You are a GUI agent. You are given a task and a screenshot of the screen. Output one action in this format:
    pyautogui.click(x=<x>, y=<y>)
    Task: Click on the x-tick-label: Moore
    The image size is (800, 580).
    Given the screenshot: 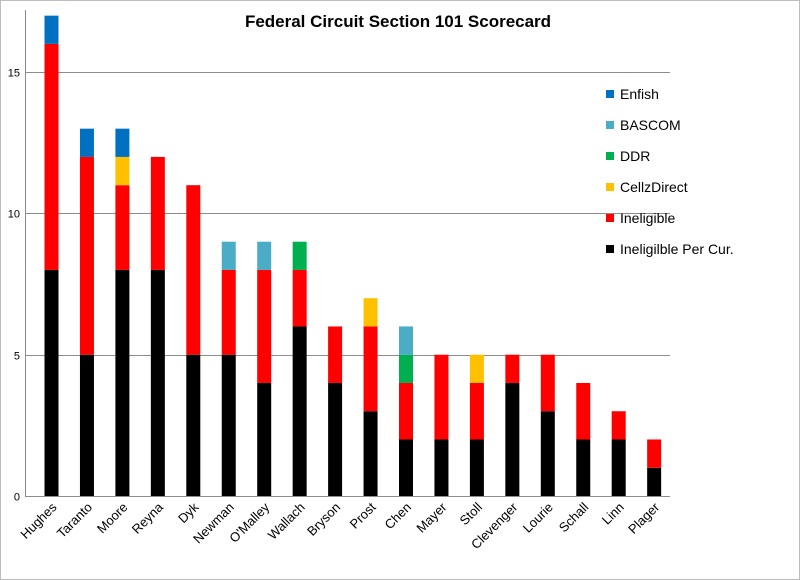 What is the action you would take?
    pyautogui.click(x=112, y=518)
    